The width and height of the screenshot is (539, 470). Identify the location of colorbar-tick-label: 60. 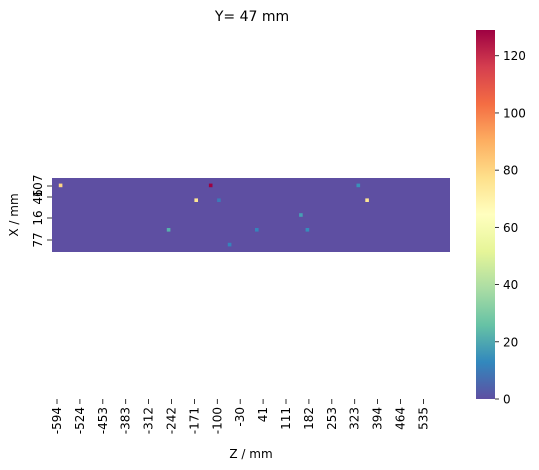
(510, 228).